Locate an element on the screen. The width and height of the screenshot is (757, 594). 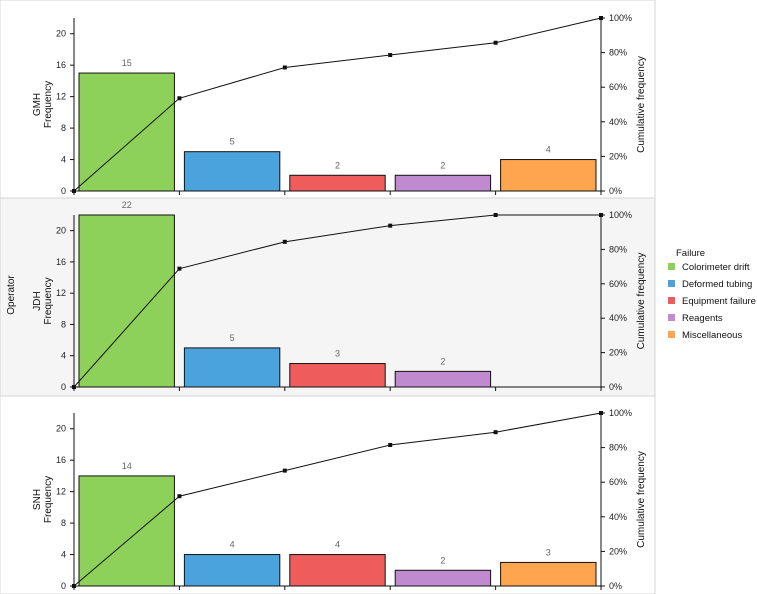
legend-item-label: Deformed tubing is located at coordinates (717, 284).